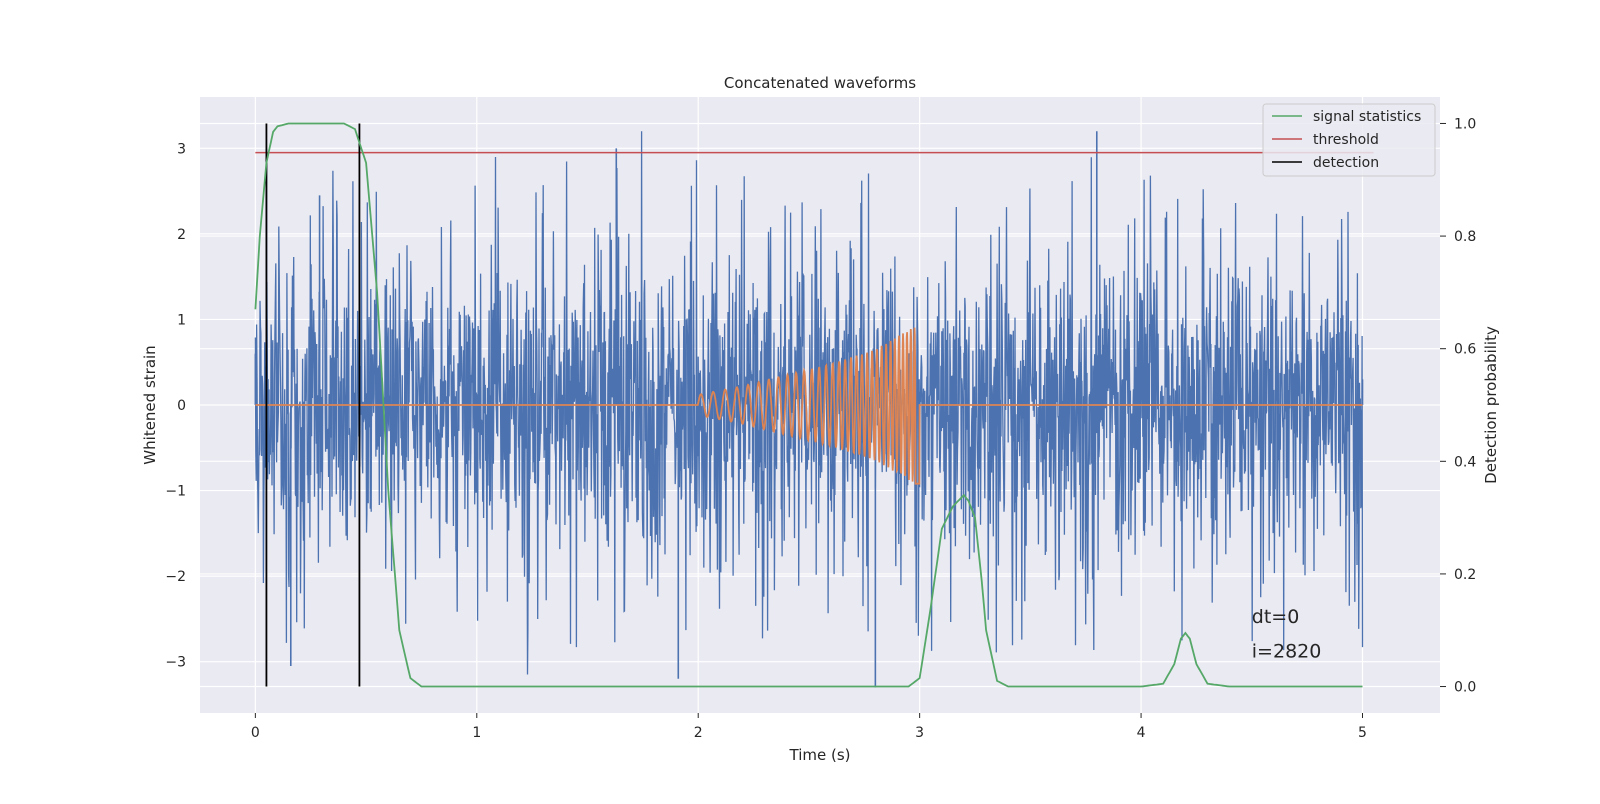  Describe the element at coordinates (1276, 617) in the screenshot. I see `annotation-dt: dt=0` at that location.